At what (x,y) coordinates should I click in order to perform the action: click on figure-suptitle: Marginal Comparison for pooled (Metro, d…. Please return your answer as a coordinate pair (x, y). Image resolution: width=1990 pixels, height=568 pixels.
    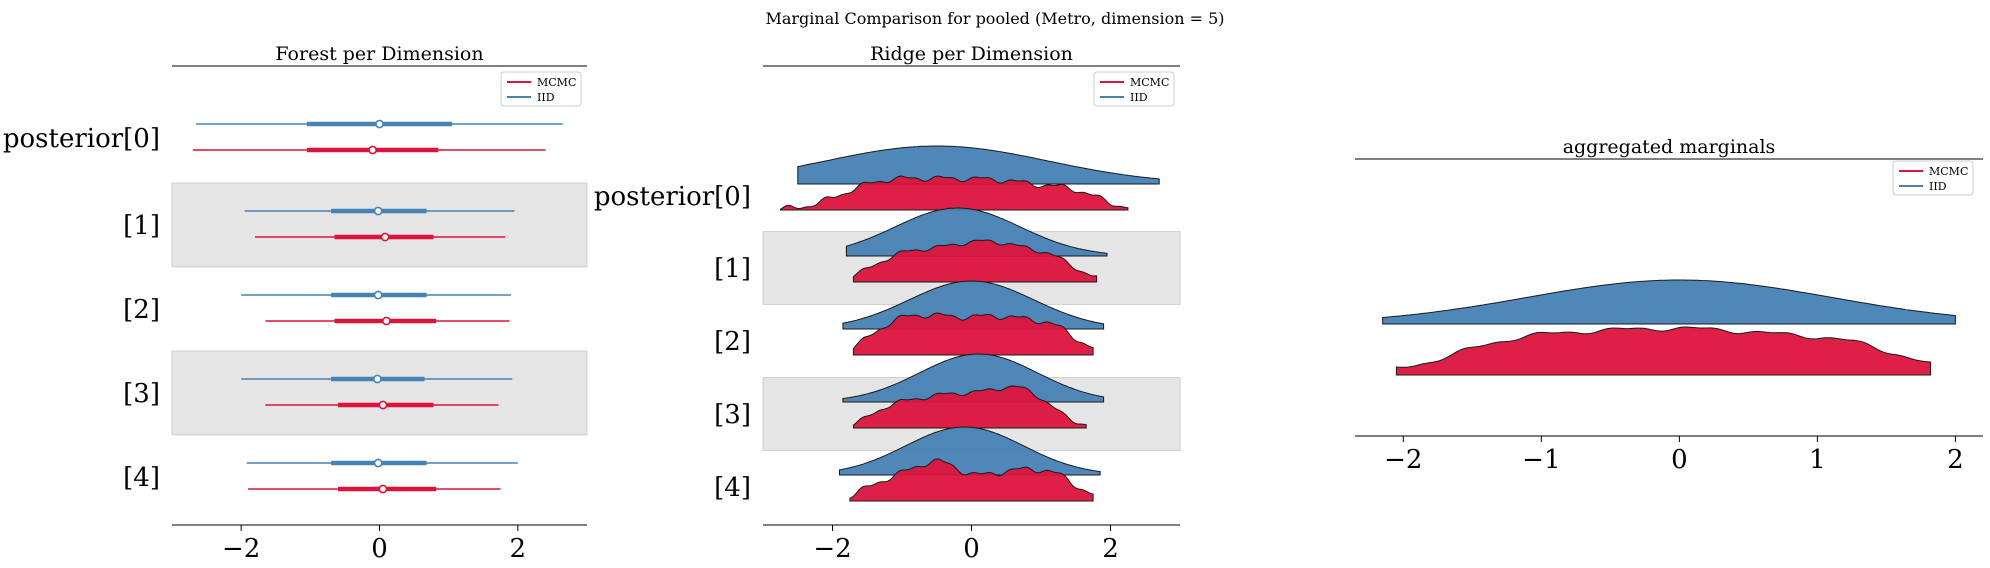
    Looking at the image, I should click on (994, 18).